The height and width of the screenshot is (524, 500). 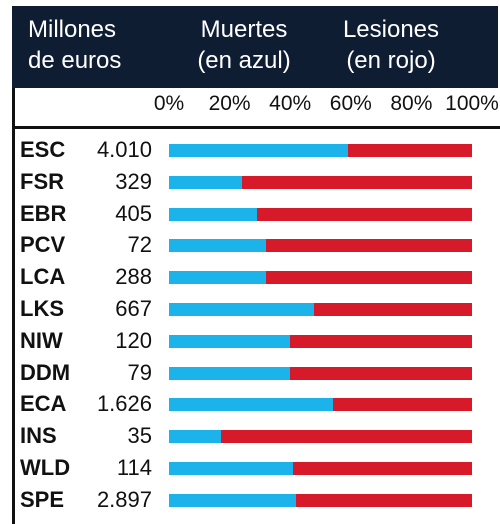 I want to click on x-axis-ticks: 0% 20% 40% 60% 80% 100%, so click(x=250, y=107).